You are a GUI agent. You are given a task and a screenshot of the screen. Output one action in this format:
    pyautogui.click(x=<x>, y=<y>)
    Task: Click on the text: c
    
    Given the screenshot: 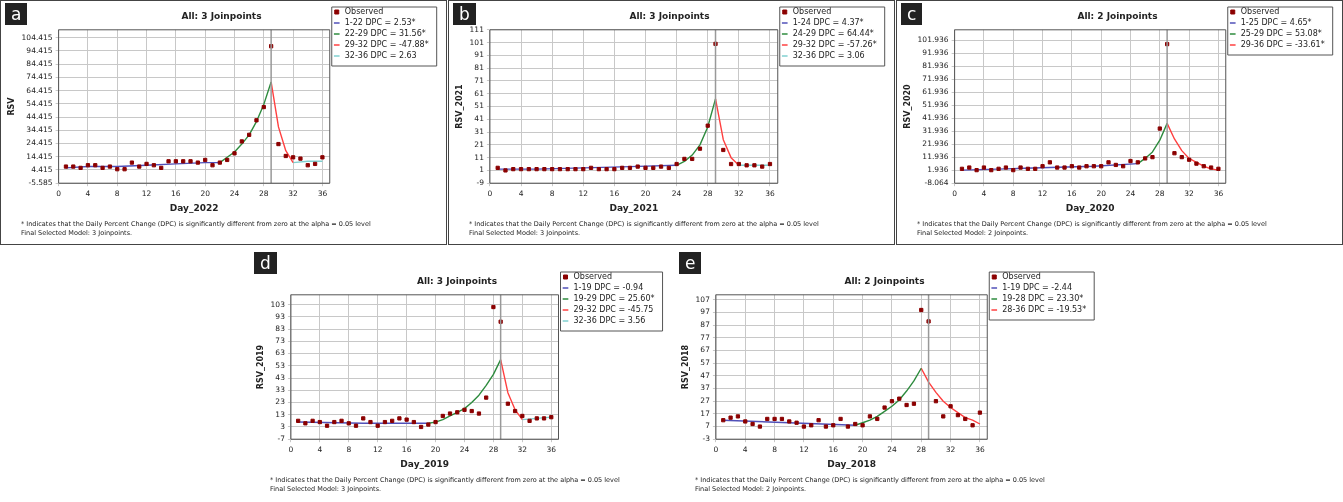 What is the action you would take?
    pyautogui.click(x=912, y=14)
    